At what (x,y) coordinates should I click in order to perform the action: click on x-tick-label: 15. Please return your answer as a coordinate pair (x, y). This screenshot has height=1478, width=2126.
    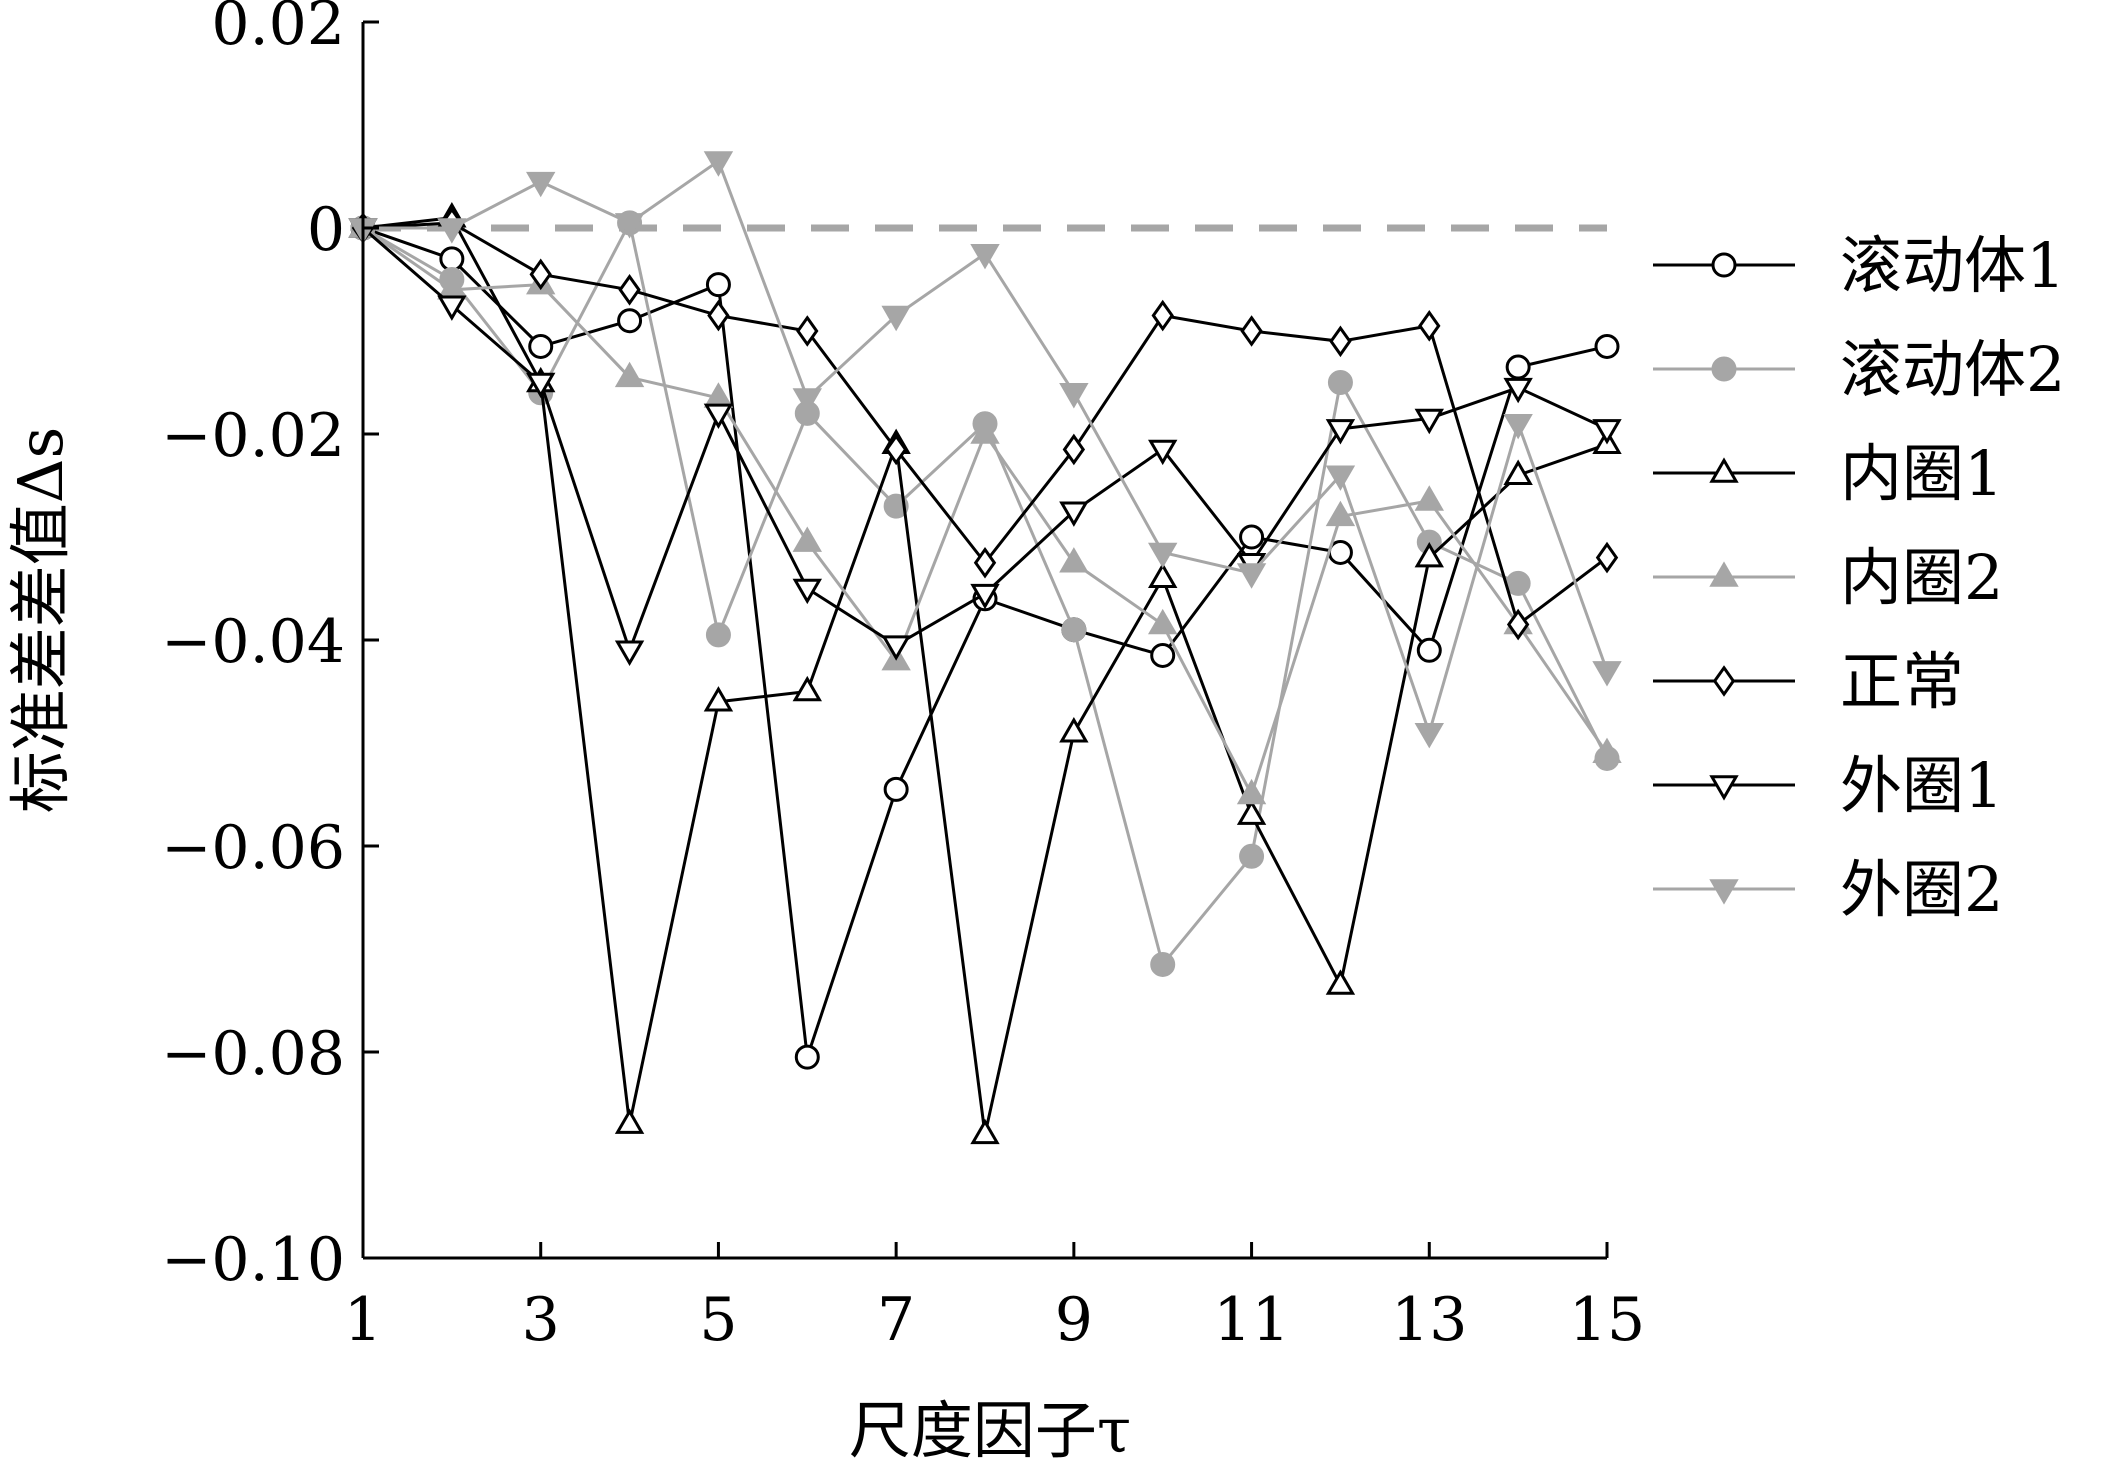
    Looking at the image, I should click on (1607, 1320).